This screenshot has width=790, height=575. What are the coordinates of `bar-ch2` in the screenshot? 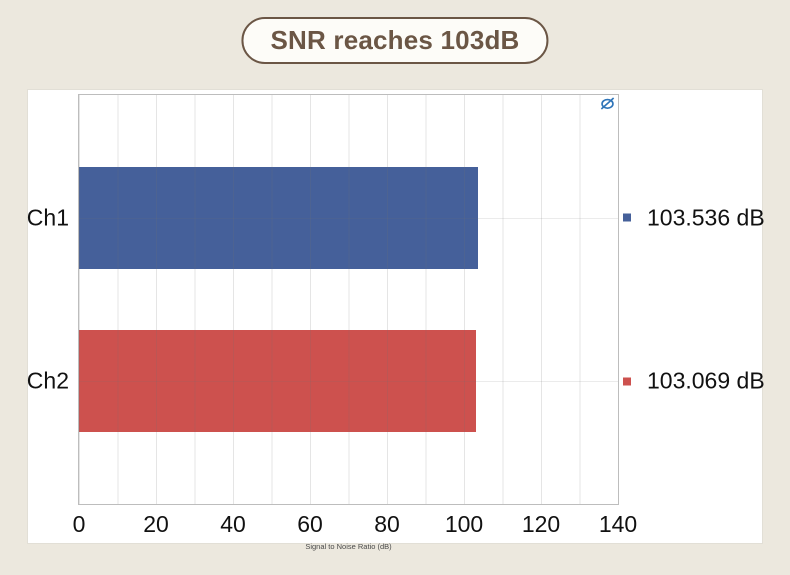 It's located at (277, 381).